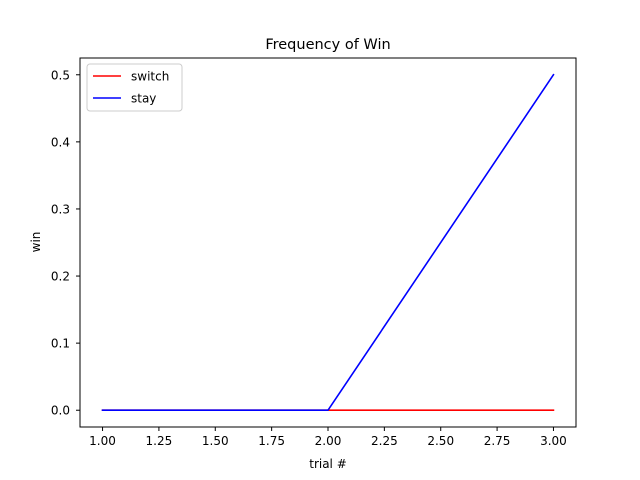 The width and height of the screenshot is (640, 480). I want to click on y-tick-label: 0.2, so click(60, 277).